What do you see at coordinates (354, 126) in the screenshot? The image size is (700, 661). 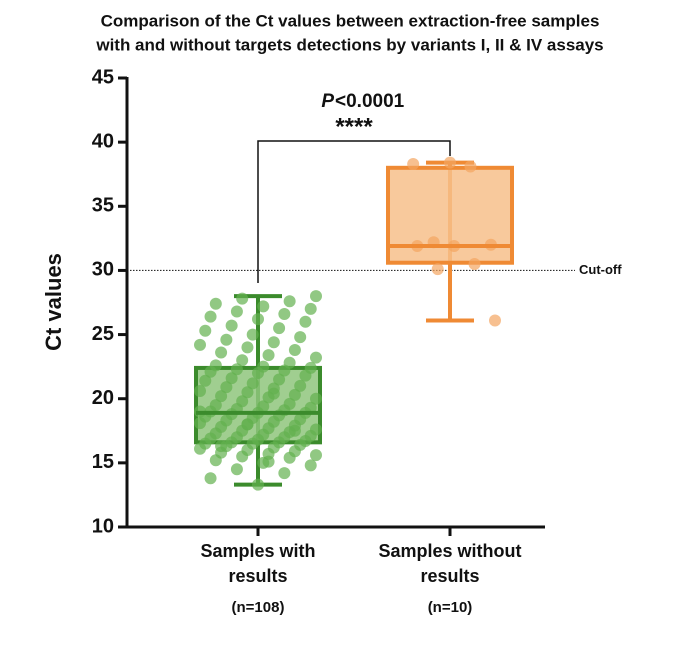 I see `significance-stars: ****` at bounding box center [354, 126].